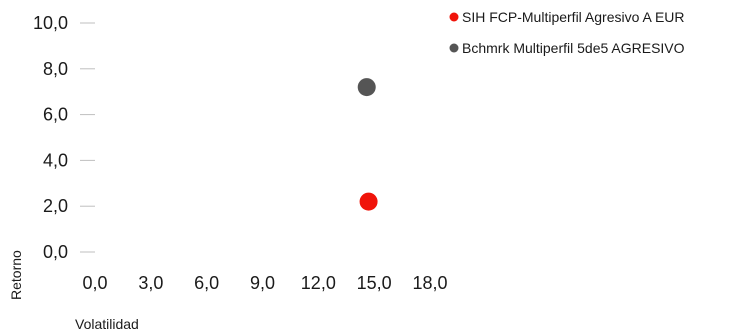  Describe the element at coordinates (94, 283) in the screenshot. I see `x-tick-label: 0,0` at that location.